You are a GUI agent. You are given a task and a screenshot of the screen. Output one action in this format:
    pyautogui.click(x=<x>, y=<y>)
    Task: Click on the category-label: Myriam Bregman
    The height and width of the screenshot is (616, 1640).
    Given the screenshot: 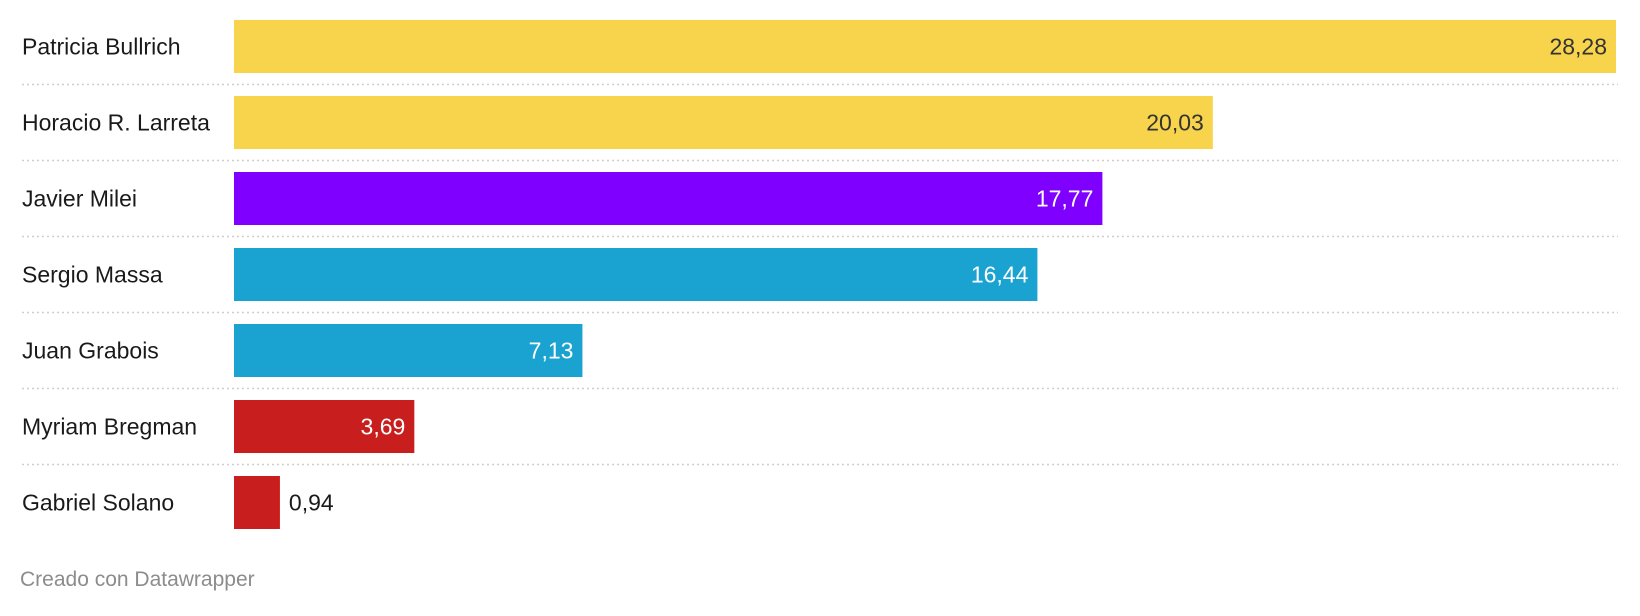 What is the action you would take?
    pyautogui.click(x=109, y=427)
    